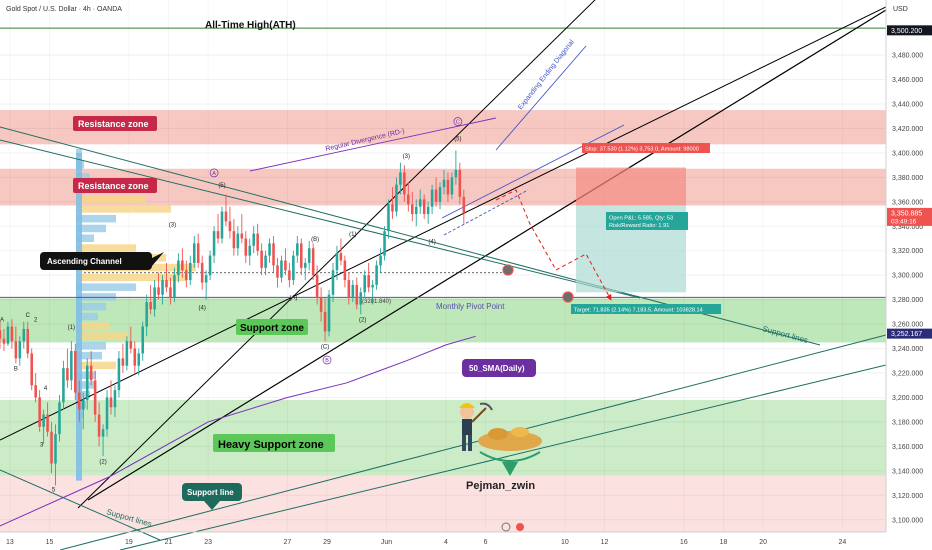 This screenshot has width=932, height=550. Describe the element at coordinates (907, 300) in the screenshot. I see `y-tick-label: 3,280.000` at that location.